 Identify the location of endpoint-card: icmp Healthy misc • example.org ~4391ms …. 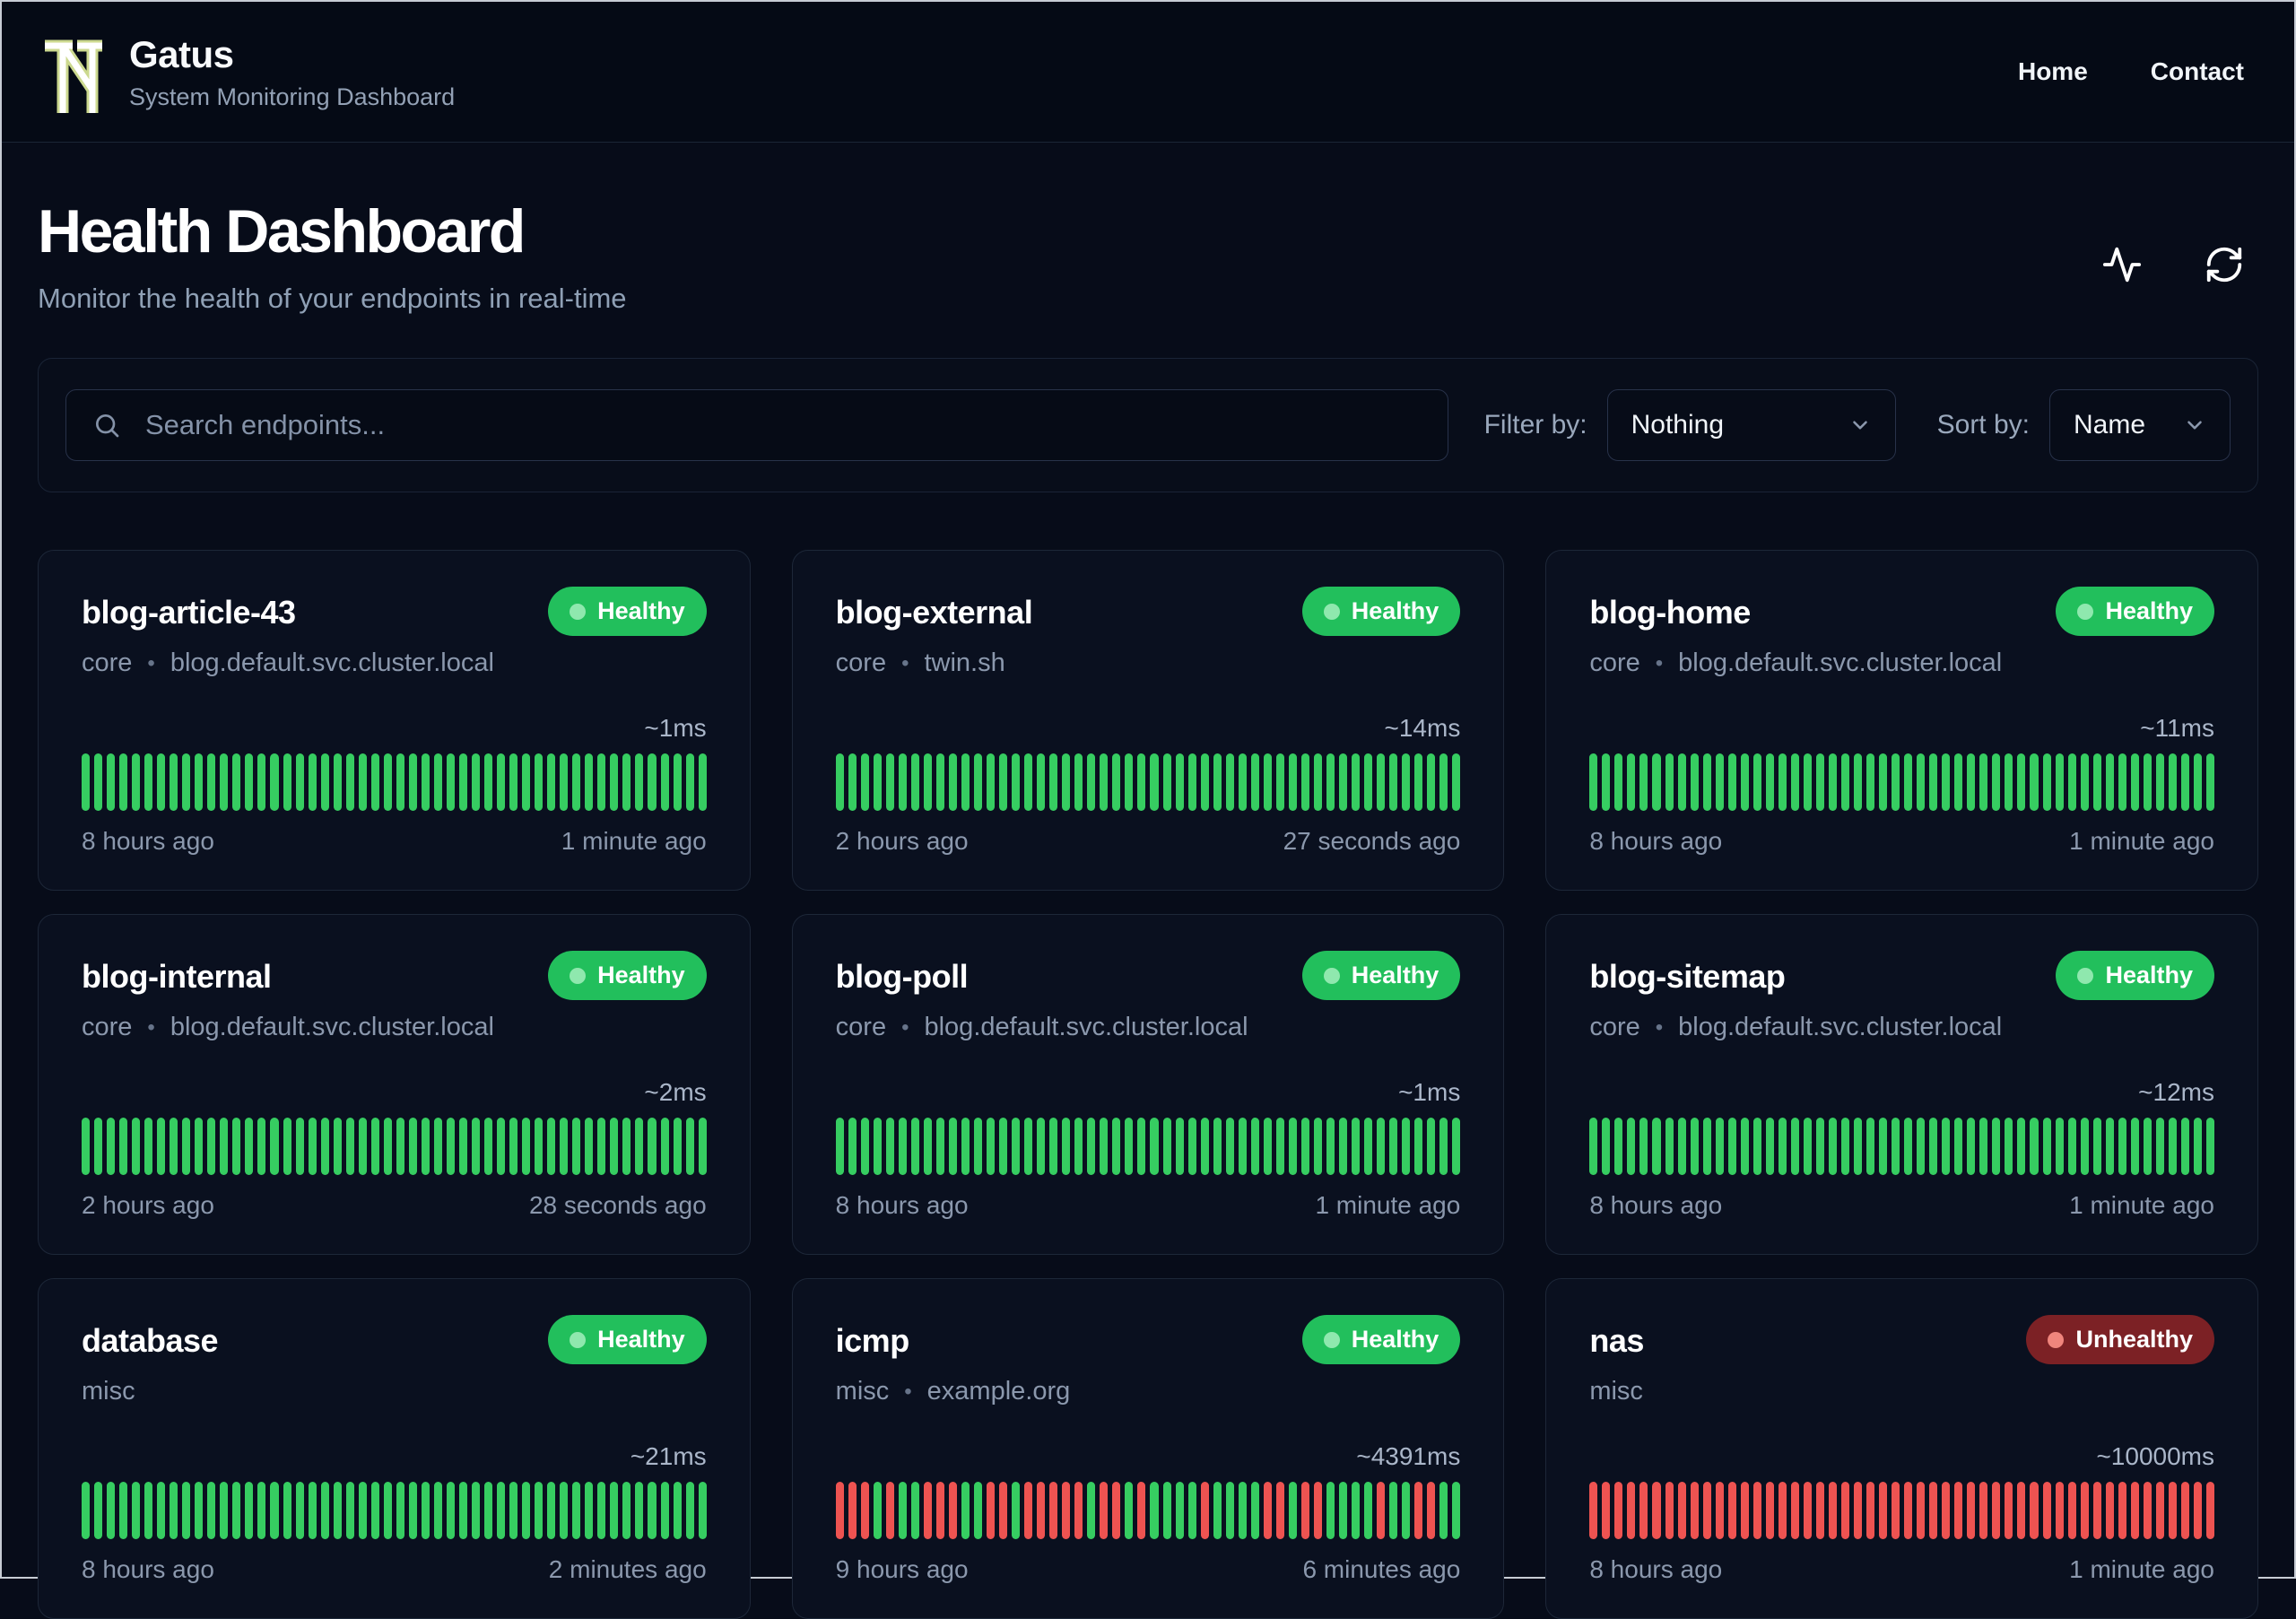
(1148, 1448).